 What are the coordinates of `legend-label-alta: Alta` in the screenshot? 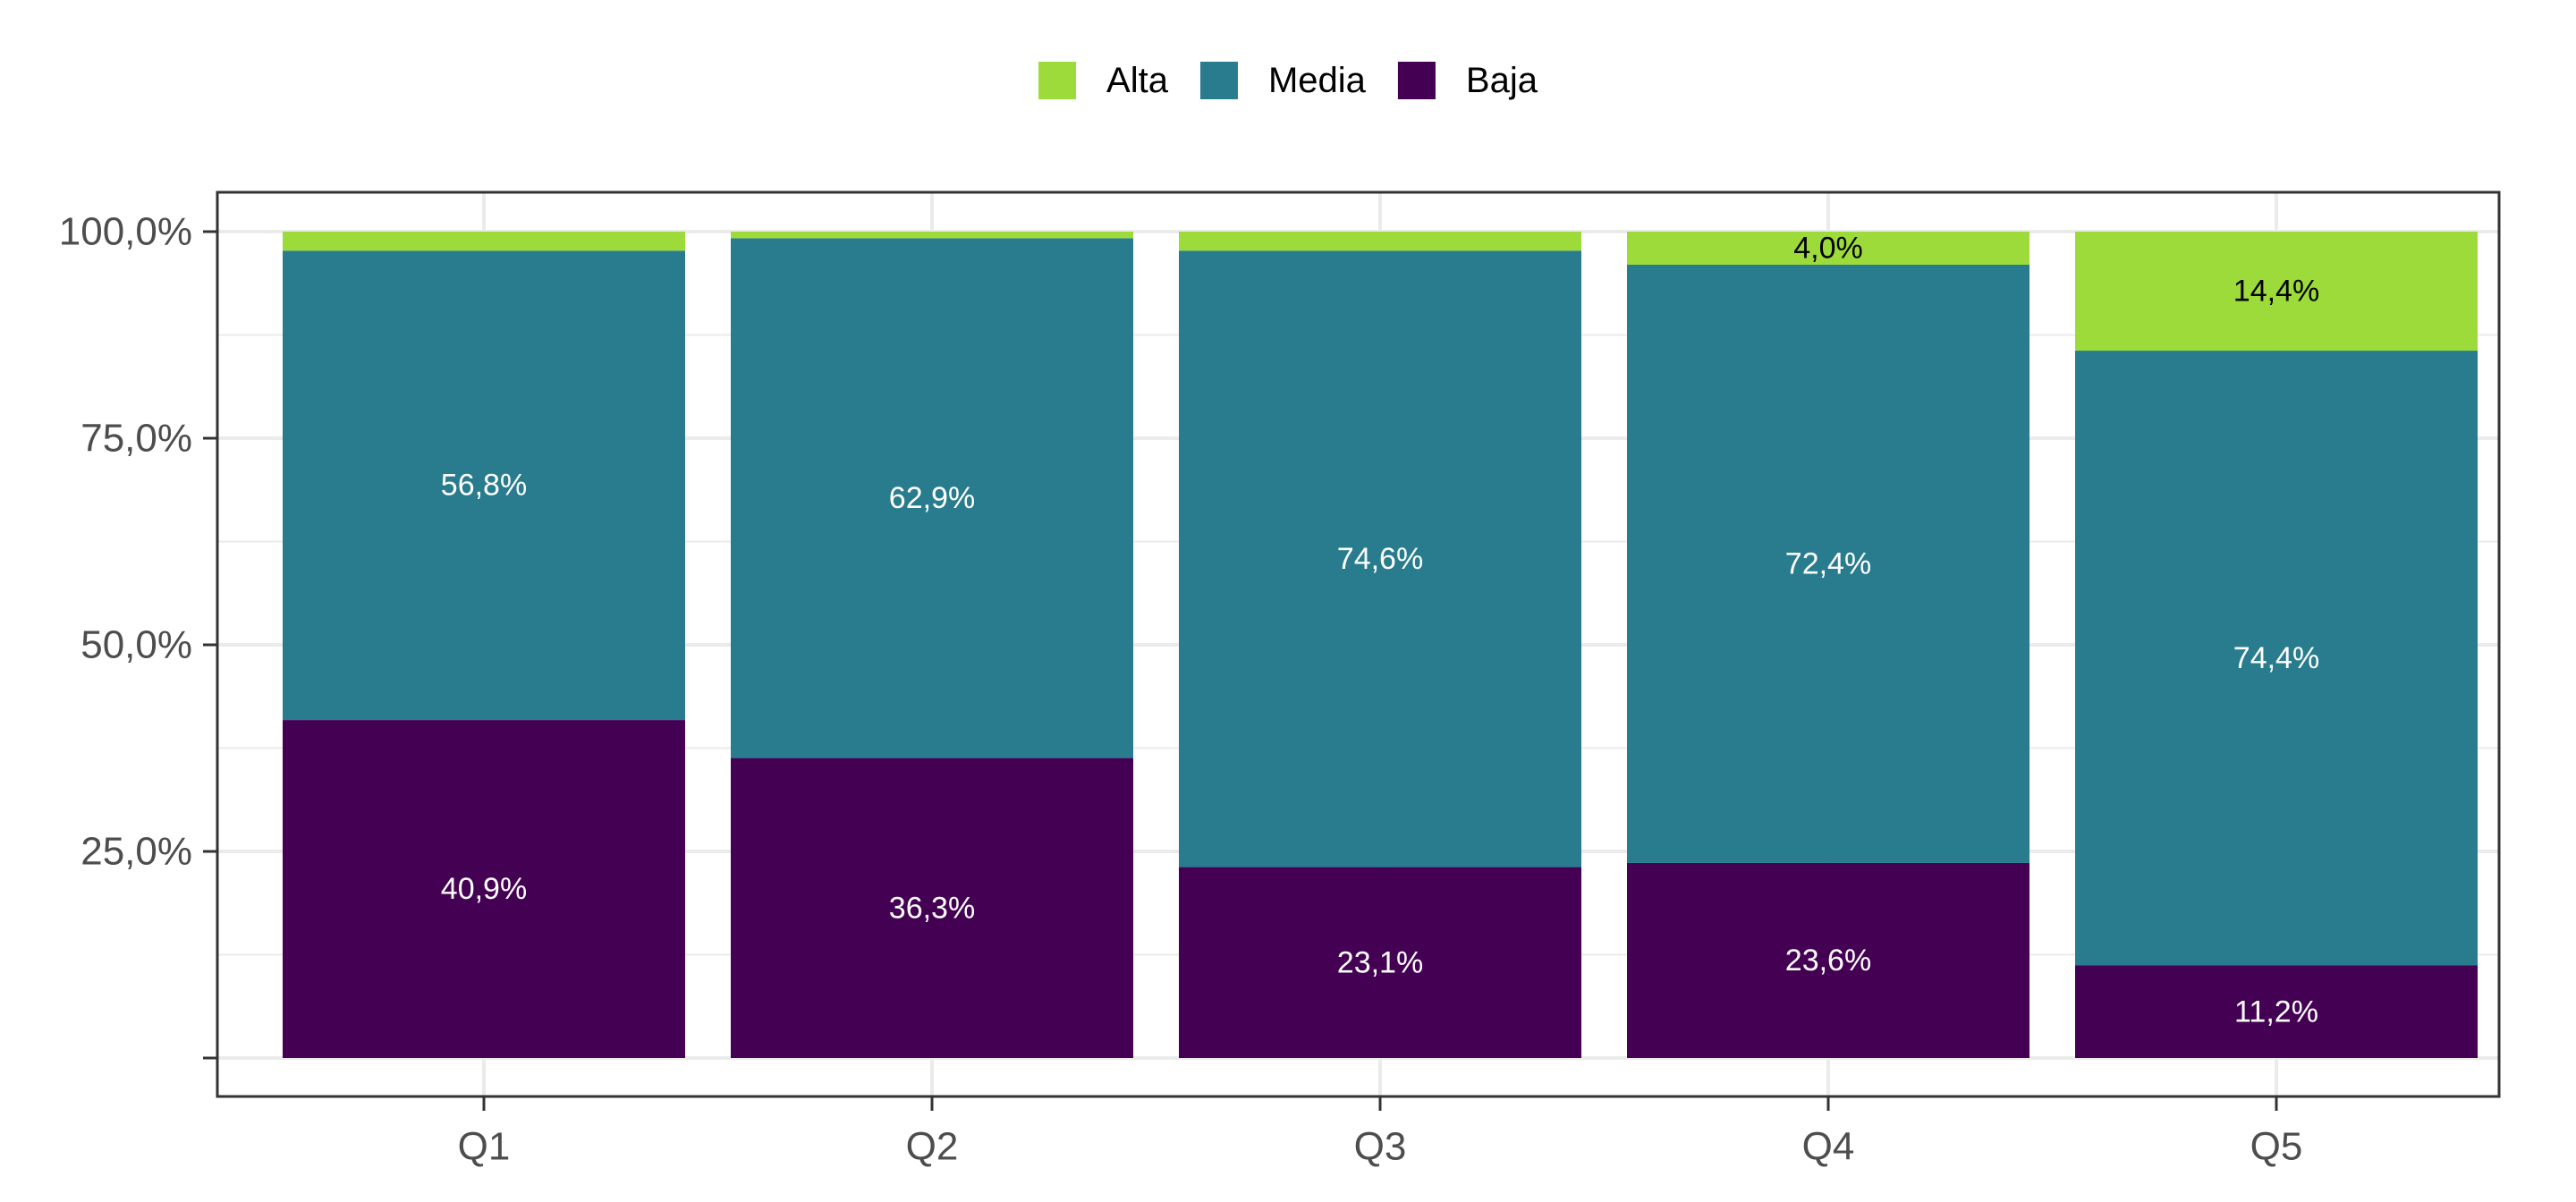 It's located at (1137, 80).